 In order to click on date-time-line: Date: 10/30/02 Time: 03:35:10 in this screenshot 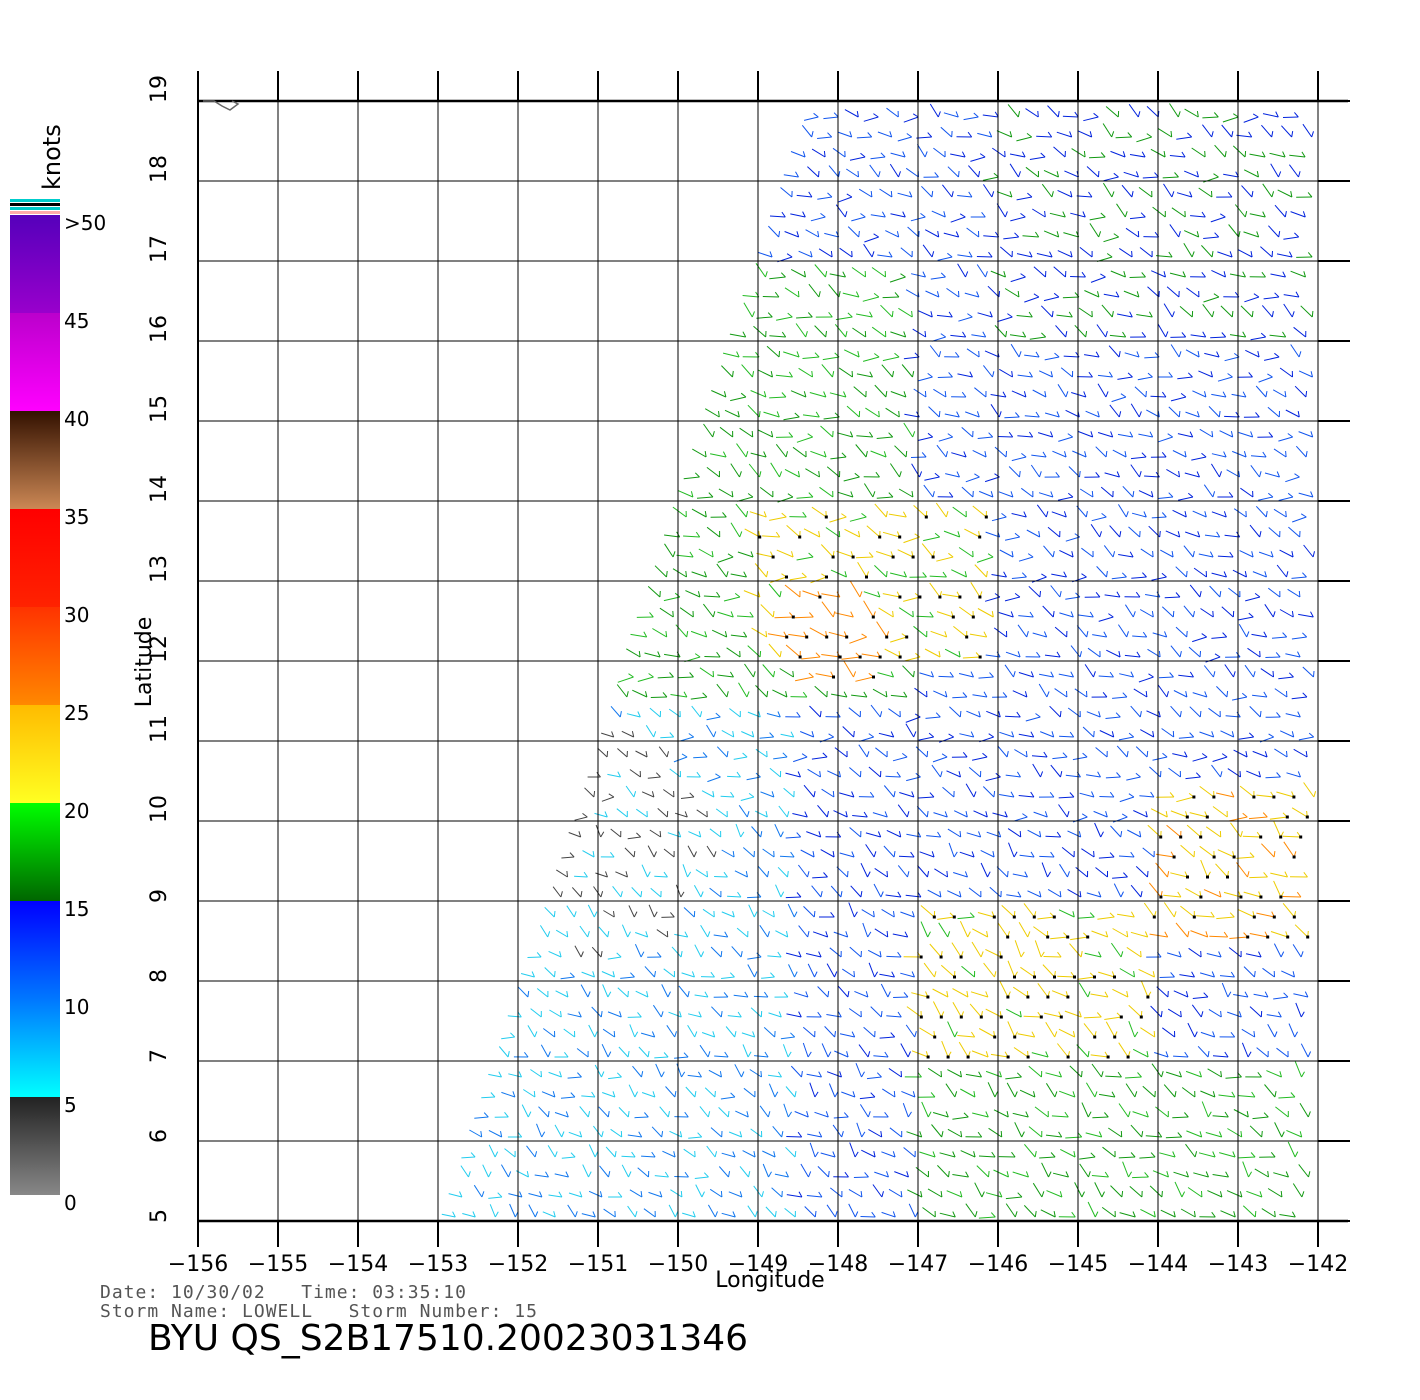, I will do `click(283, 1292)`.